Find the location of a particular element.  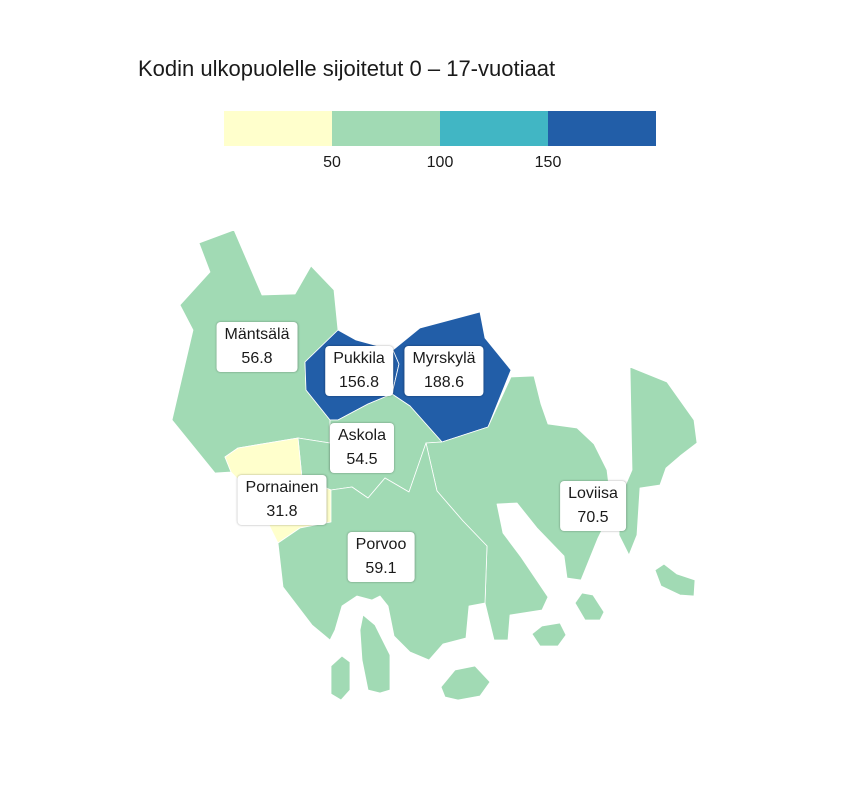

region-value: 59.1 is located at coordinates (381, 568).